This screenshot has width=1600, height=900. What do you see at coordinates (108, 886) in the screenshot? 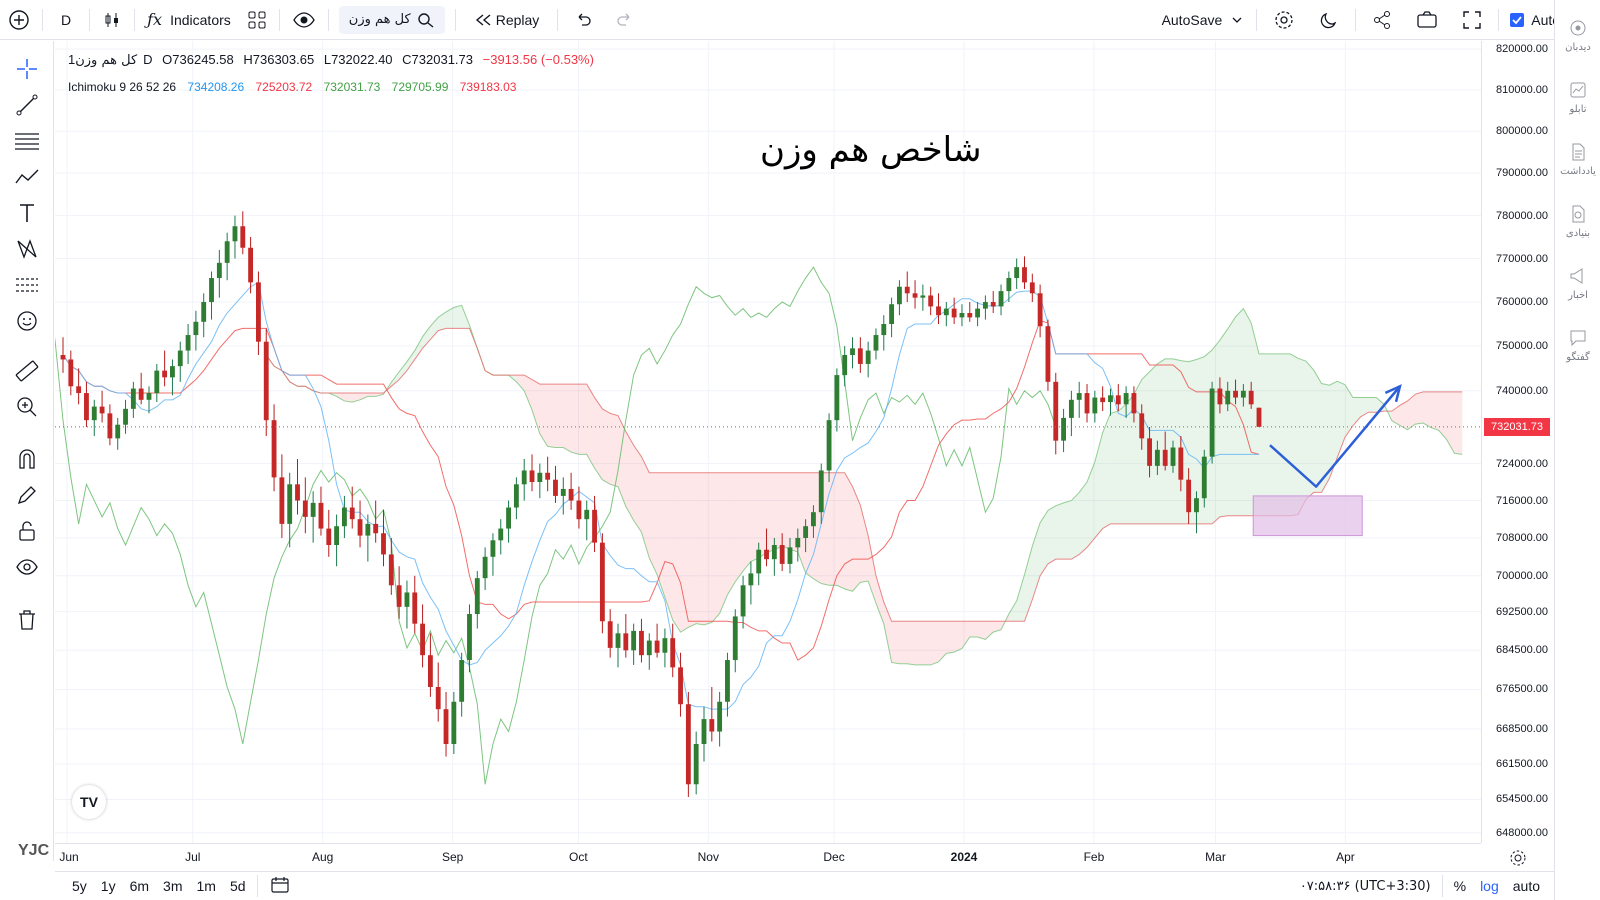
I see `range-button-1y: 1y` at bounding box center [108, 886].